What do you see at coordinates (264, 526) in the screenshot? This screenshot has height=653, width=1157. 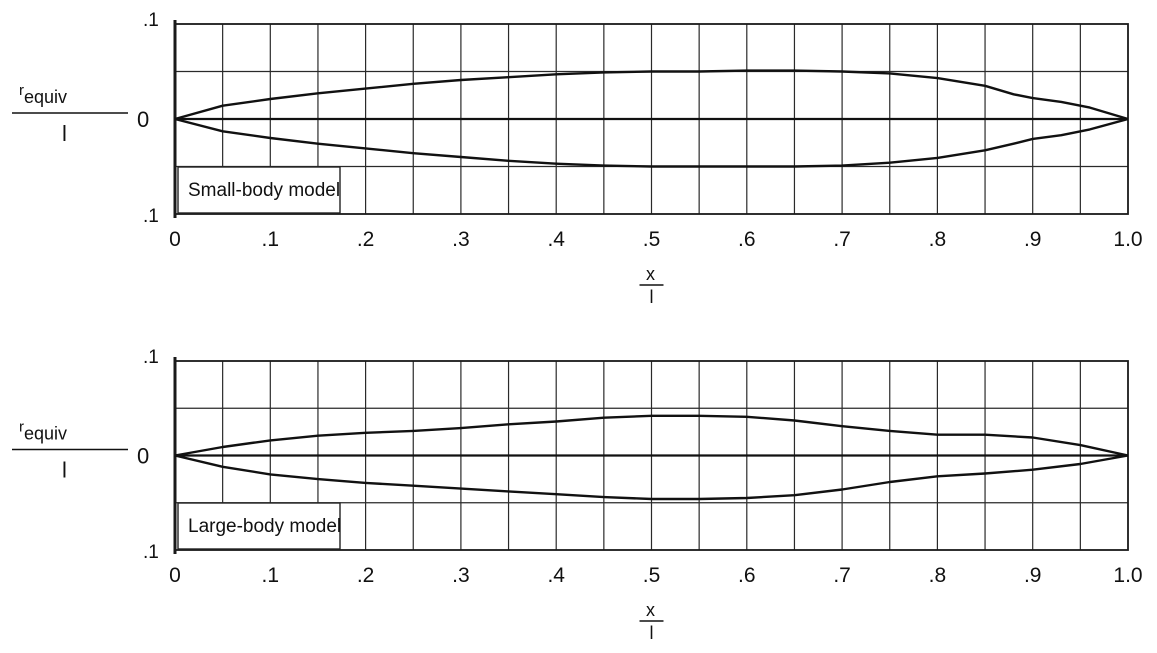 I see `model-label: Large-body model` at bounding box center [264, 526].